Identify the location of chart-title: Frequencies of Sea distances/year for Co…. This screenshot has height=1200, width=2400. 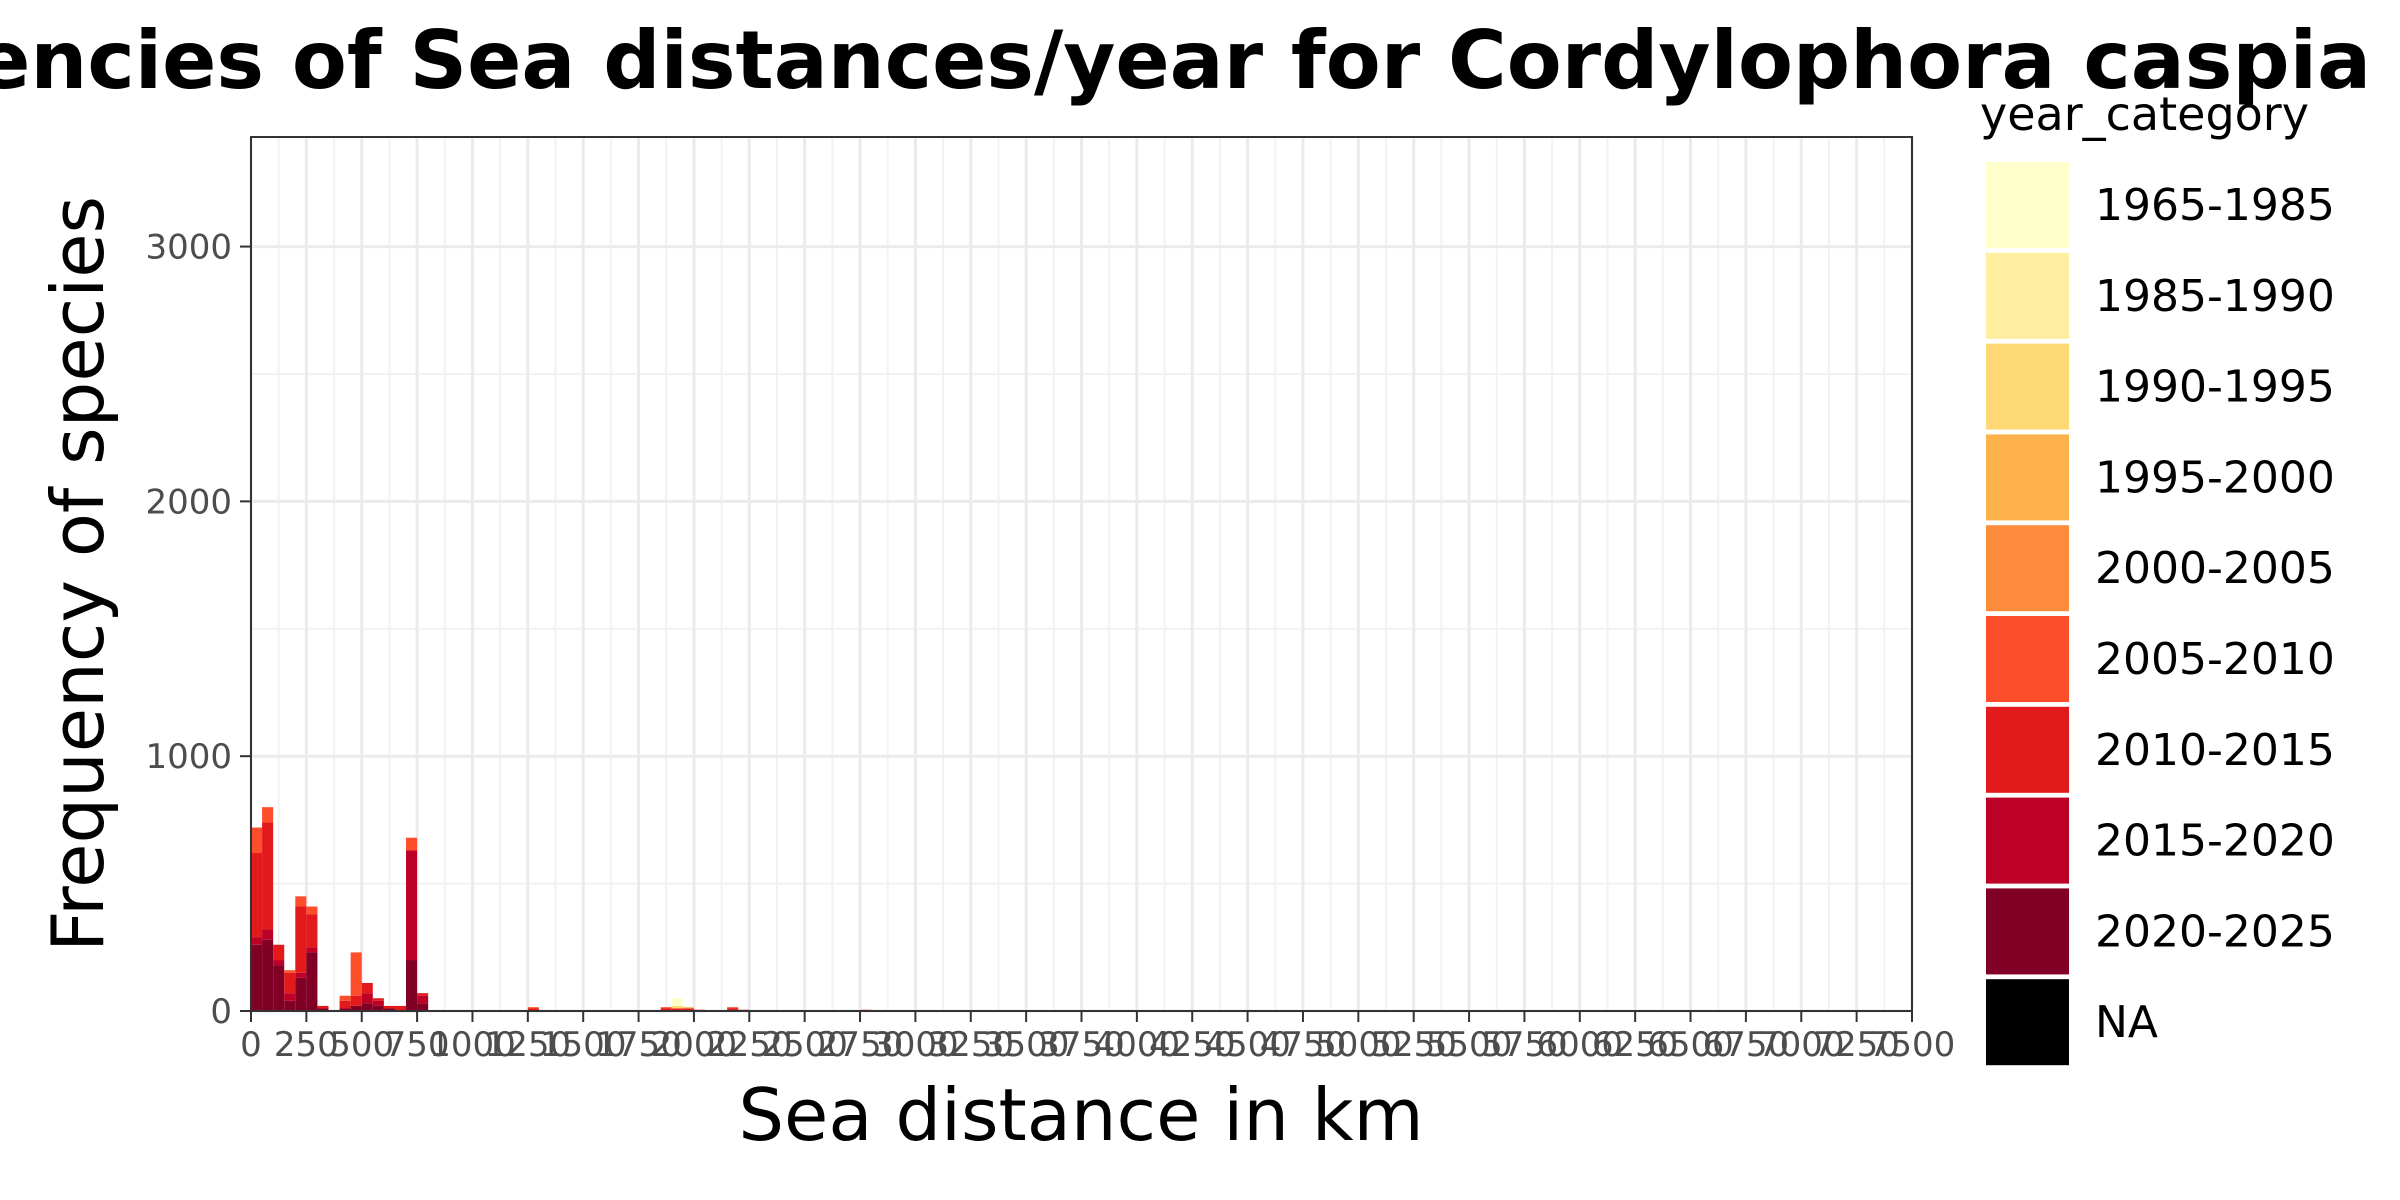
(1200, 60).